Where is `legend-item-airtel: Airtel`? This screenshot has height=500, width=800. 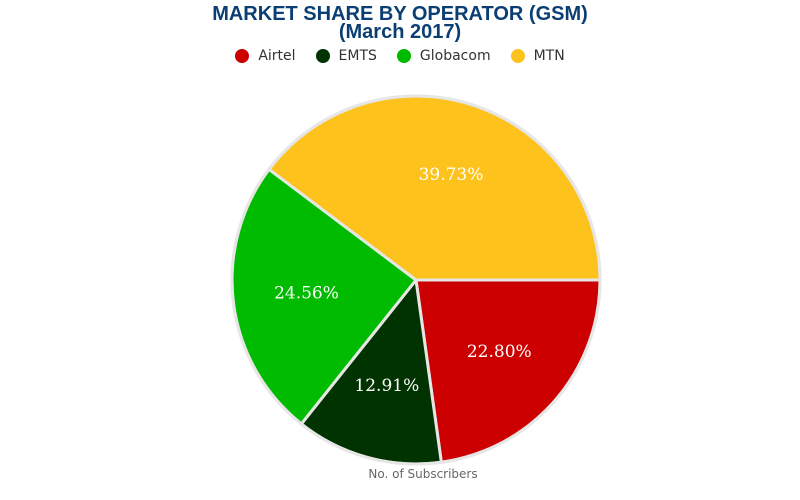
legend-item-airtel: Airtel is located at coordinates (265, 56).